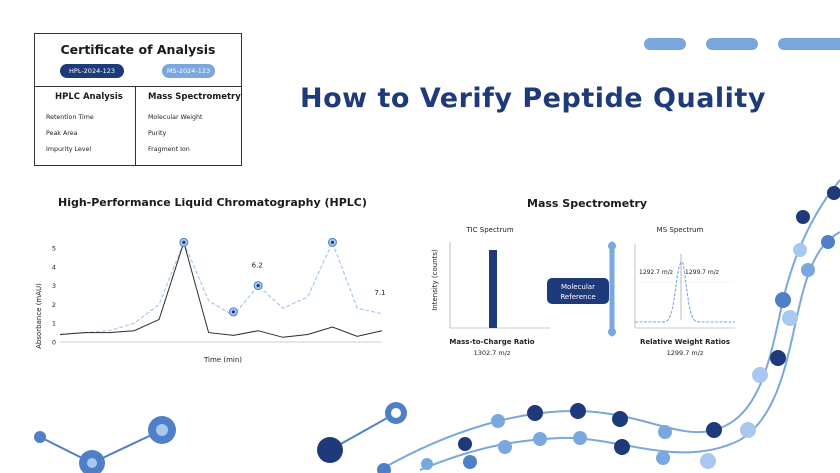 Image resolution: width=840 pixels, height=473 pixels. I want to click on y-tick-label: 5, so click(54, 249).